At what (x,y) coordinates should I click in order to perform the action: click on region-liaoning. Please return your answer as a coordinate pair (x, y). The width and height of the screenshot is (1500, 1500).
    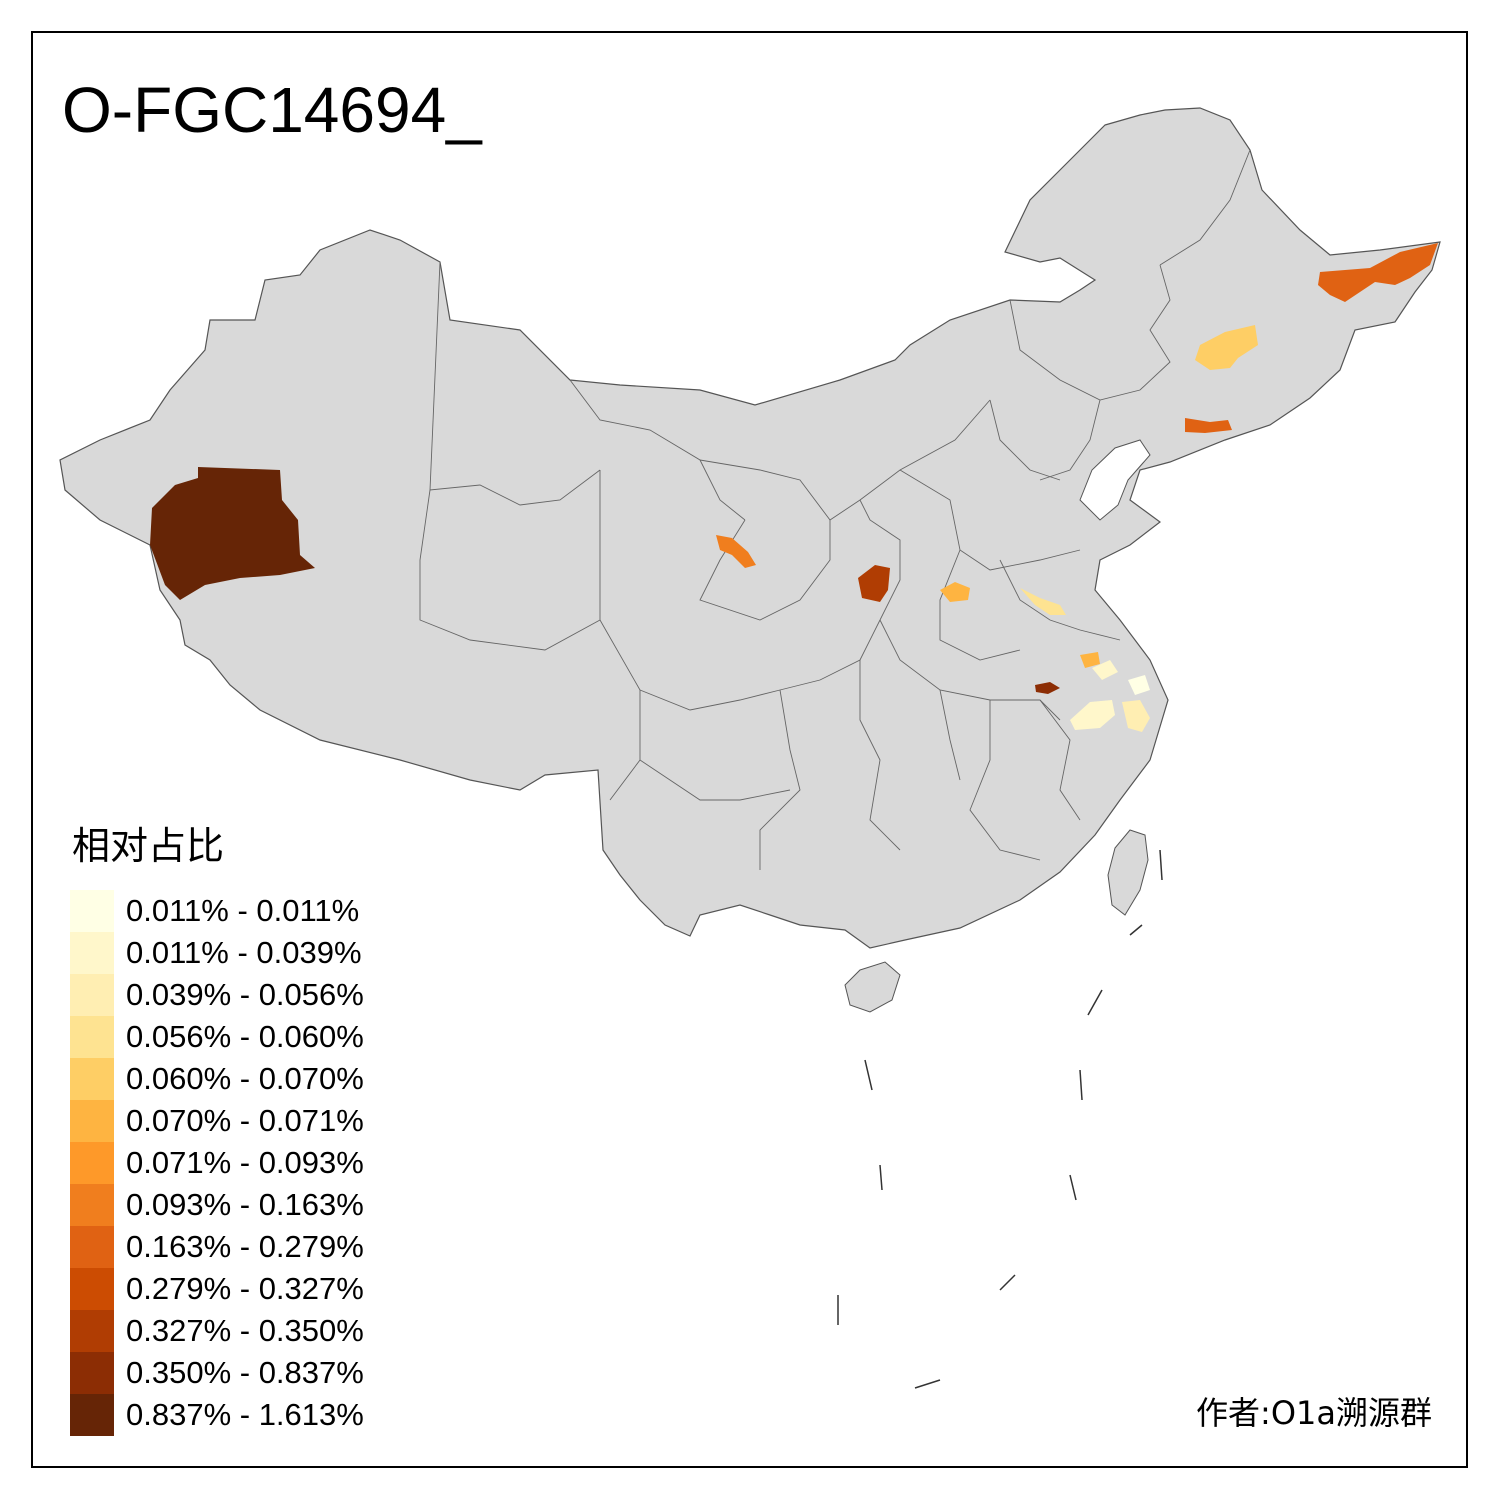
    Looking at the image, I should click on (1208, 425).